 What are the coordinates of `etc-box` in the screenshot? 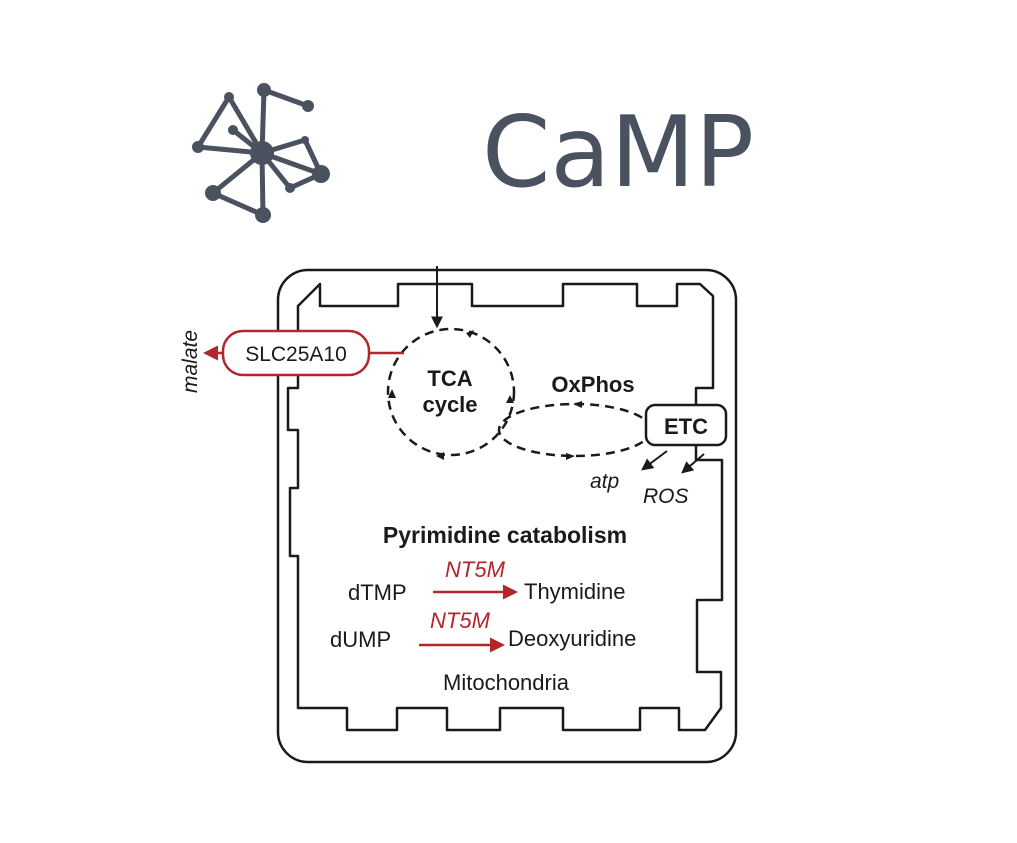 It's located at (686, 425).